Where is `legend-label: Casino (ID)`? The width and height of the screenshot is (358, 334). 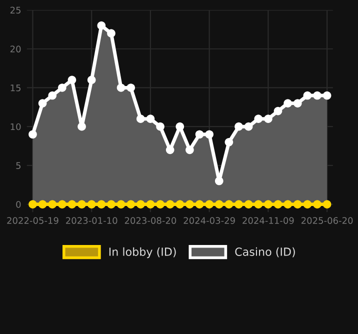 legend-label: Casino (ID) is located at coordinates (265, 252).